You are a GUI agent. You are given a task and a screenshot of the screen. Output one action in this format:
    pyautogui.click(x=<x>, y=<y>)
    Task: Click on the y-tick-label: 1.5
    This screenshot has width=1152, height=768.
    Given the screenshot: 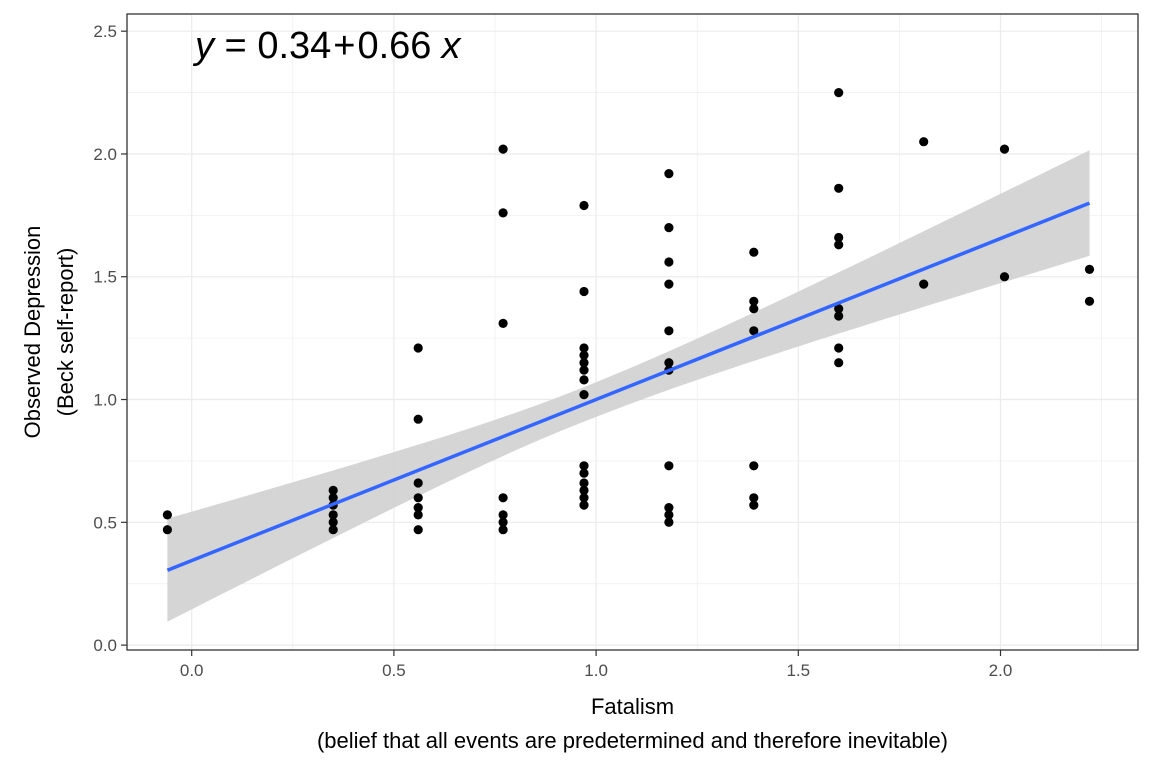 What is the action you would take?
    pyautogui.click(x=105, y=277)
    